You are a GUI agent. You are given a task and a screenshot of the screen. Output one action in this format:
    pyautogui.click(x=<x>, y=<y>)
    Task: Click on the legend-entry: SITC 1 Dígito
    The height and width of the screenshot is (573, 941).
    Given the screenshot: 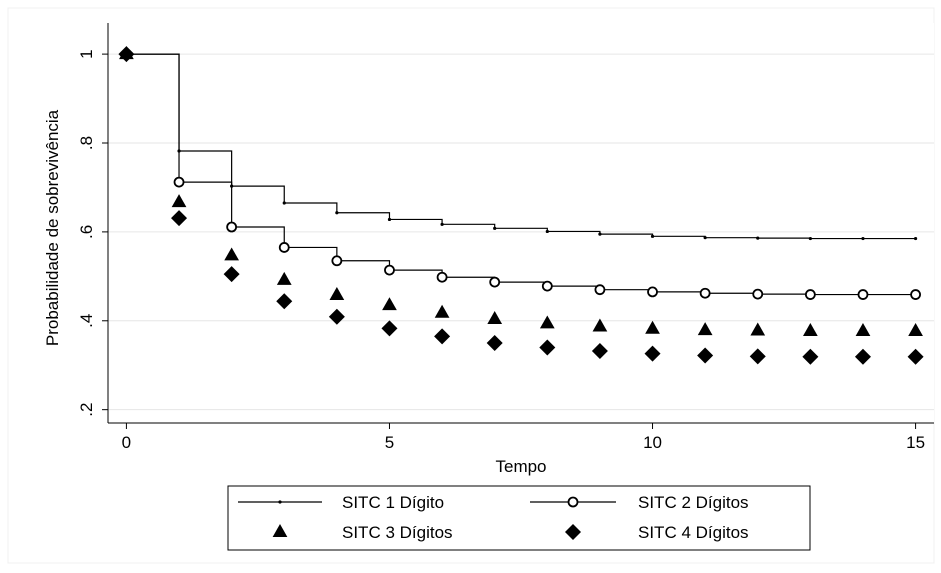 What is the action you would take?
    pyautogui.click(x=341, y=502)
    